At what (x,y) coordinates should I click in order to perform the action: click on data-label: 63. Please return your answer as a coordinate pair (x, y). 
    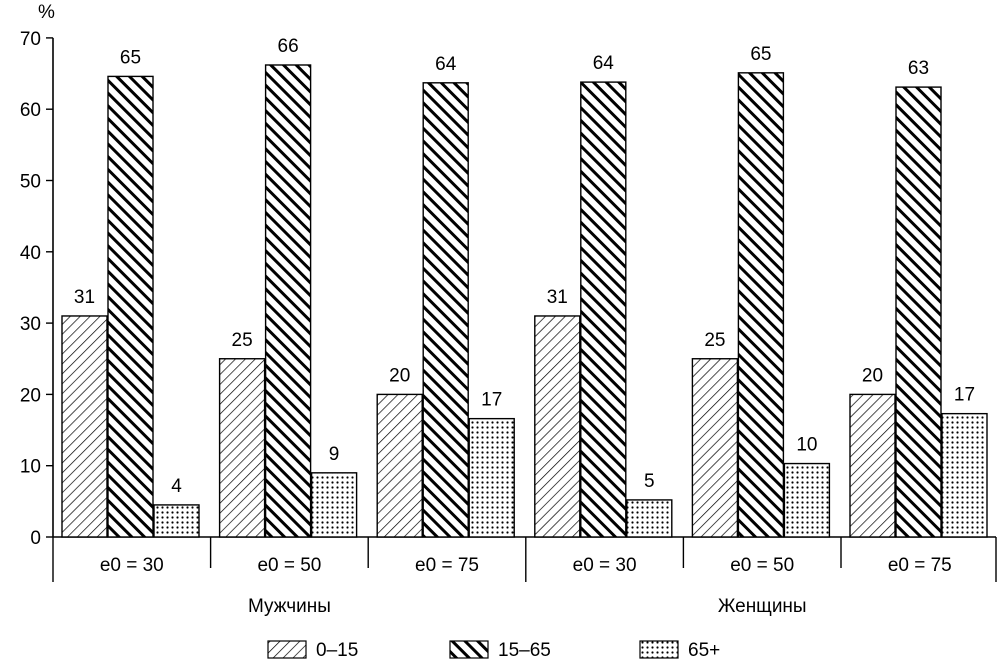
    Looking at the image, I should click on (918, 68).